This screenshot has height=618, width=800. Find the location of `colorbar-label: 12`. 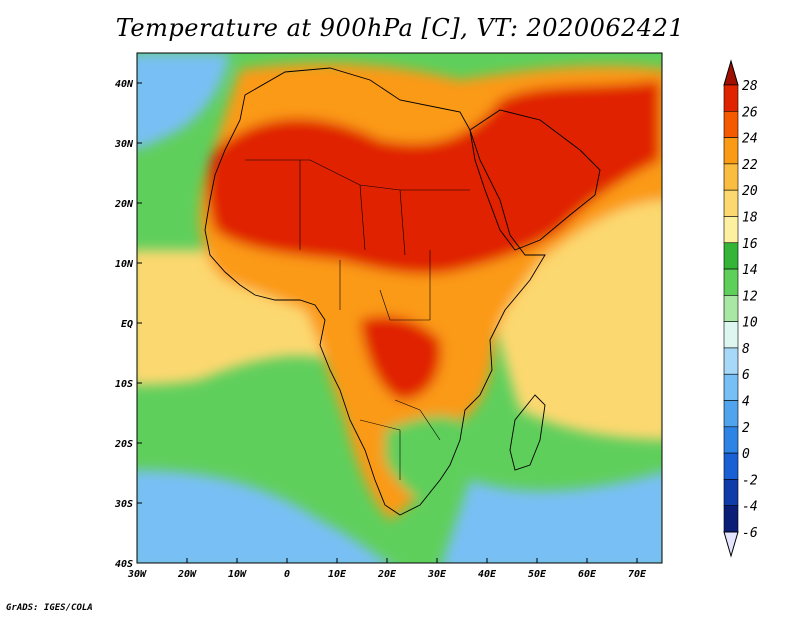

colorbar-label: 12 is located at coordinates (750, 296).